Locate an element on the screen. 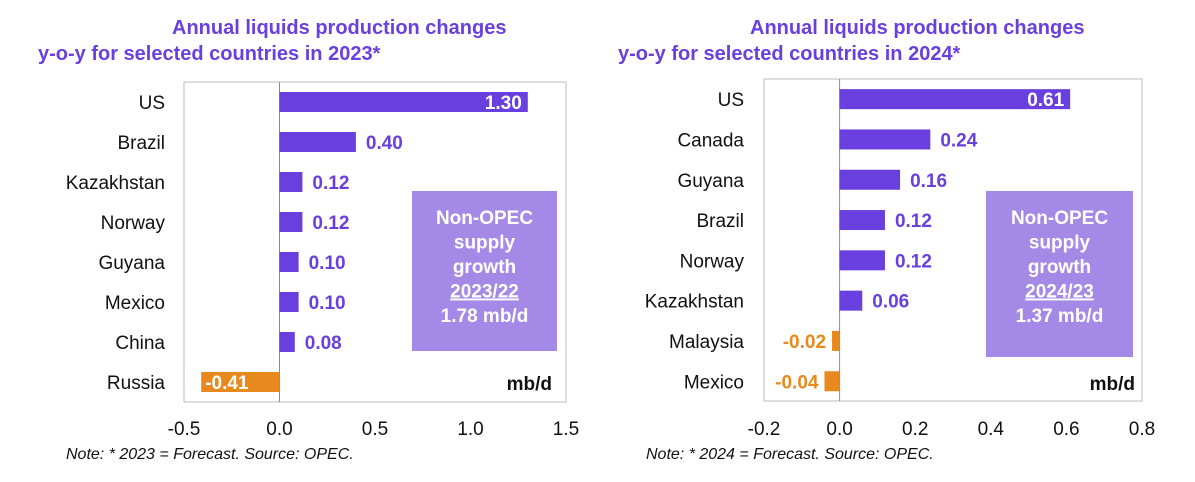 This screenshot has height=482, width=1195. chart-title-line-2: y-o-y for selected countries in 2023* is located at coordinates (209, 54).